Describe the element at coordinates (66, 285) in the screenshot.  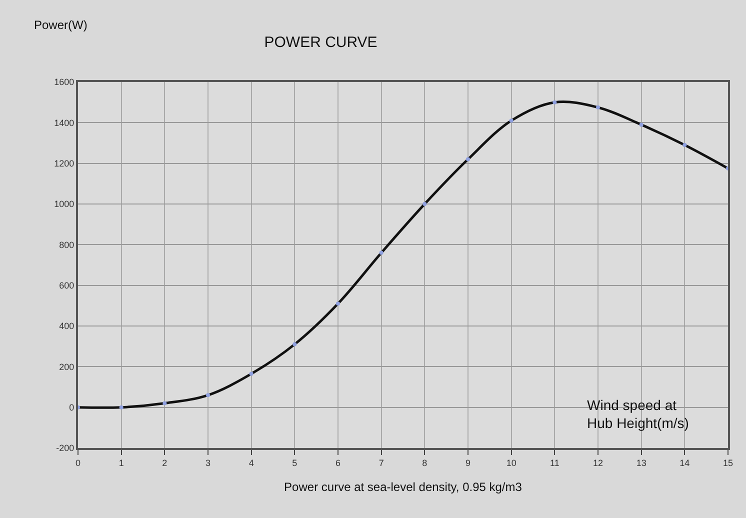
I see `y-tick-label: 600` at that location.